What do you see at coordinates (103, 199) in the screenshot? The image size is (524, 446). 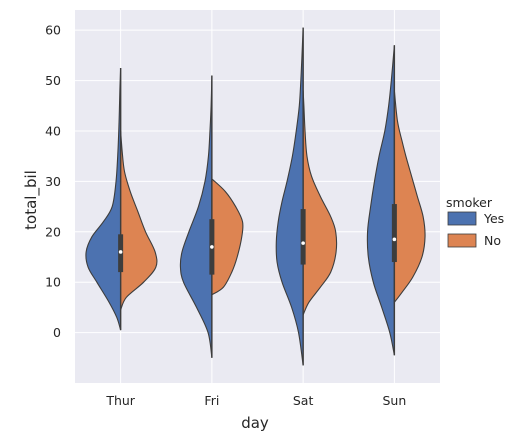 I see `violin-half-yes-thur` at bounding box center [103, 199].